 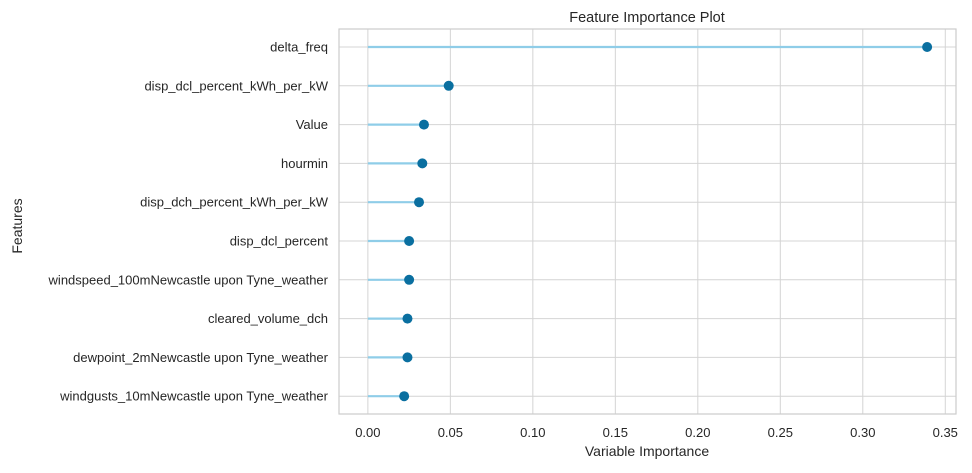 What do you see at coordinates (234, 202) in the screenshot?
I see `y-tick-label: disp_dch_percent_kWh_per_kW` at bounding box center [234, 202].